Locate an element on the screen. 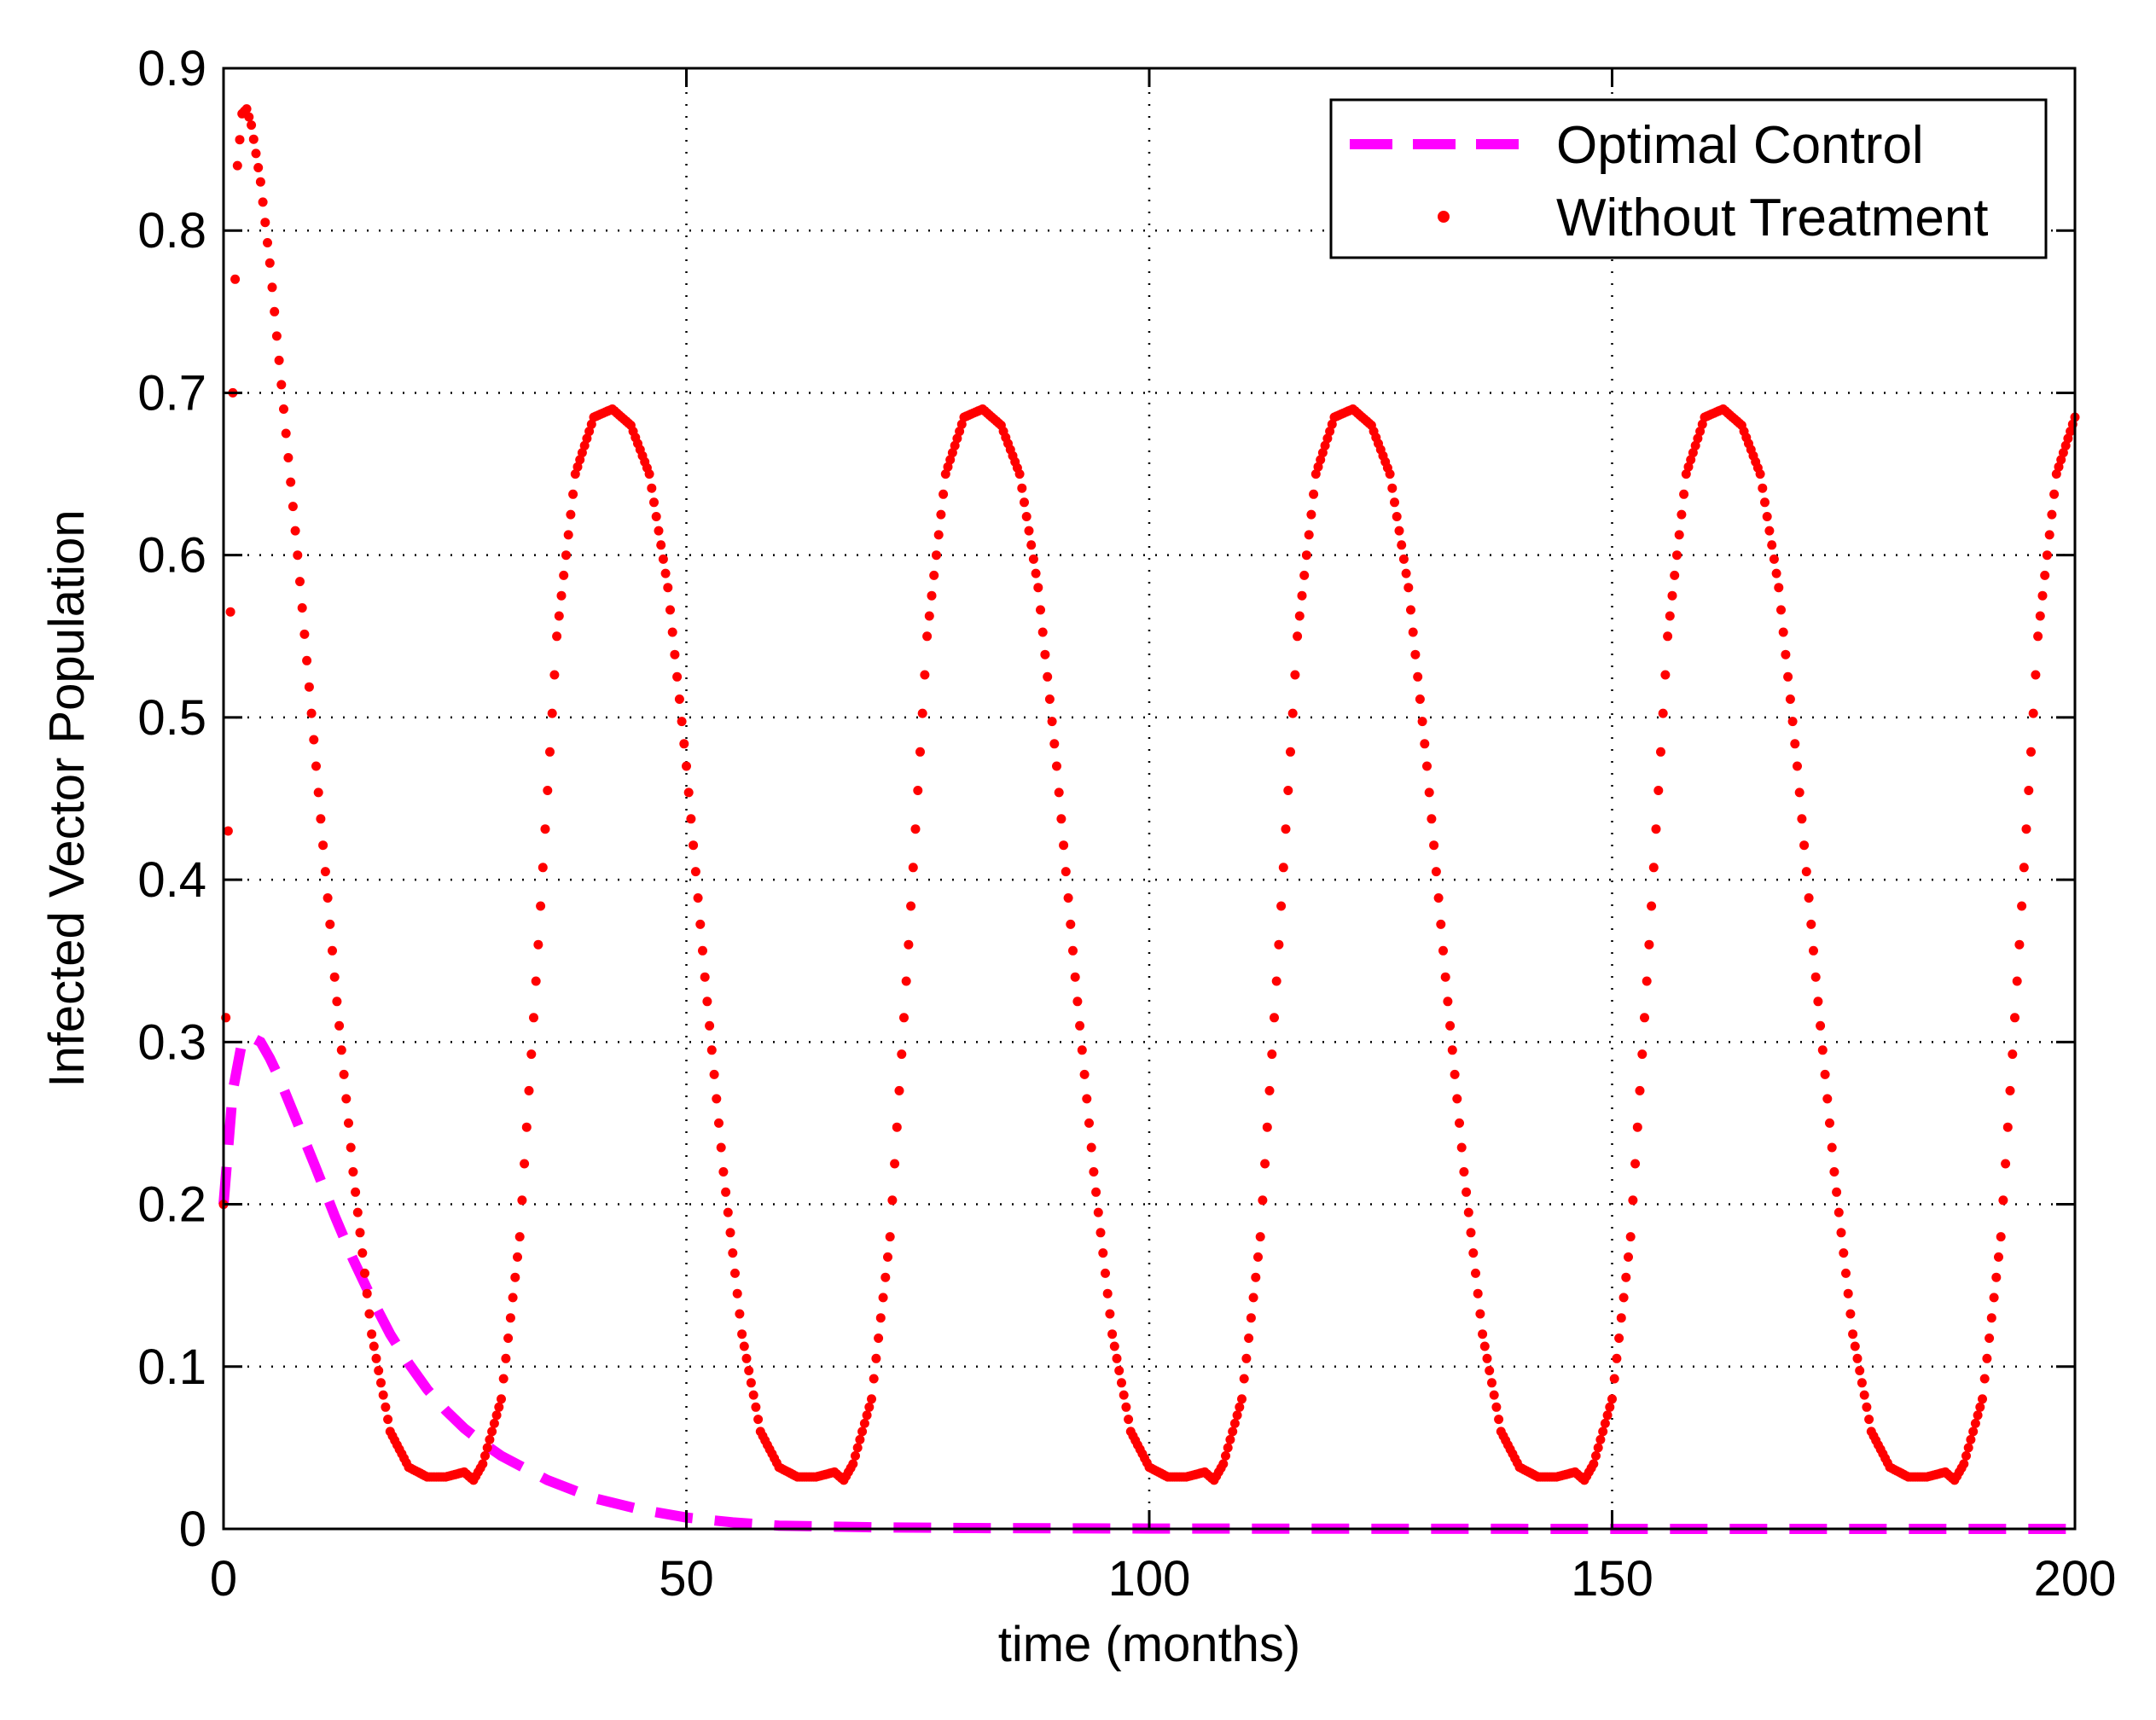  y-tick-label: 0.5 is located at coordinates (171, 718).